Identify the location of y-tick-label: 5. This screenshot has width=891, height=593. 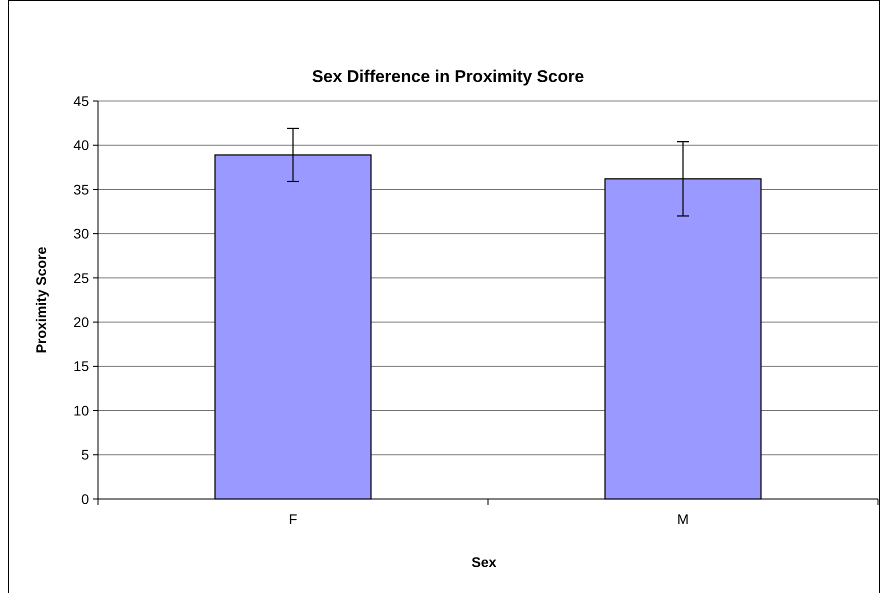
(85, 454).